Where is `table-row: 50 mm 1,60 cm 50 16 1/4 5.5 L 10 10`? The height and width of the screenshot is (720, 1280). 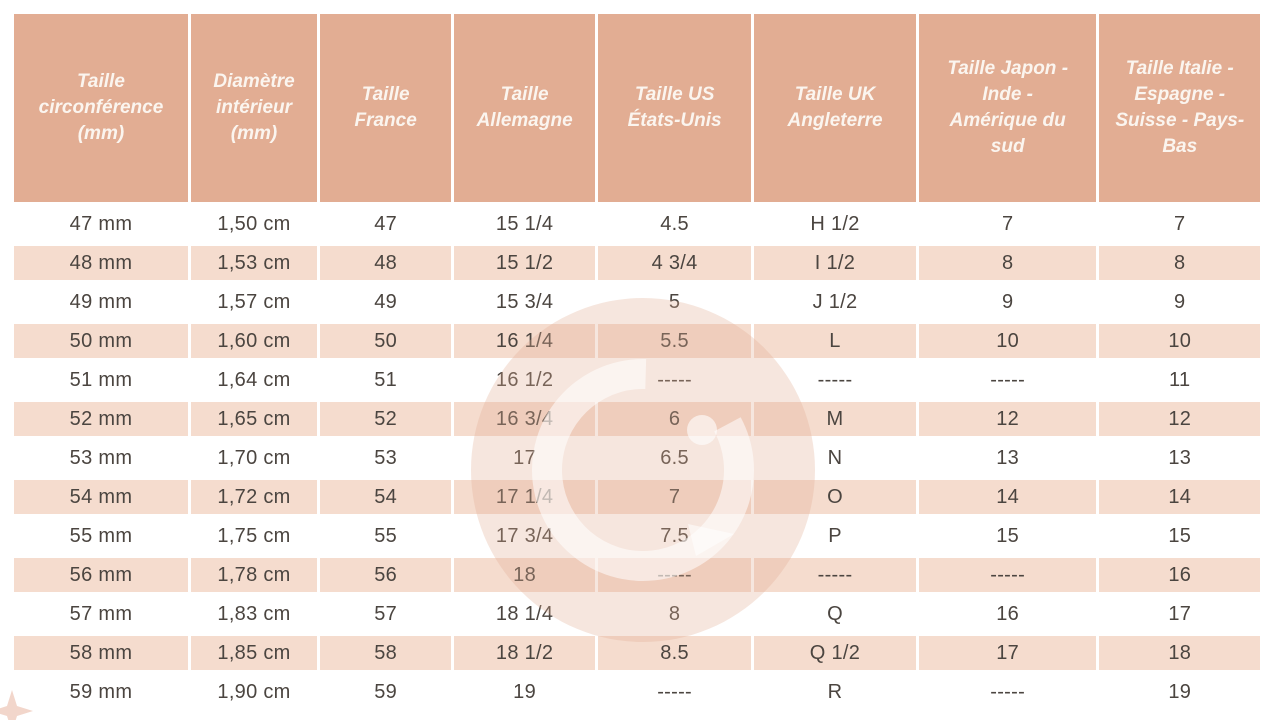
table-row: 50 mm 1,60 cm 50 16 1/4 5.5 L 10 10 is located at coordinates (637, 341).